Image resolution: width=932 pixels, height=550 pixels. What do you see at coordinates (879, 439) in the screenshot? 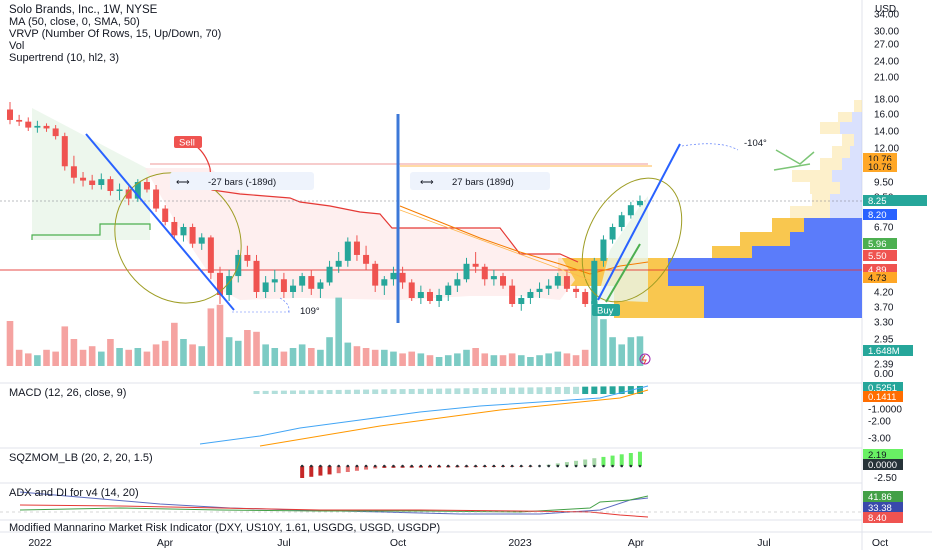
I see `macd-tick-label: -3.00` at bounding box center [879, 439].